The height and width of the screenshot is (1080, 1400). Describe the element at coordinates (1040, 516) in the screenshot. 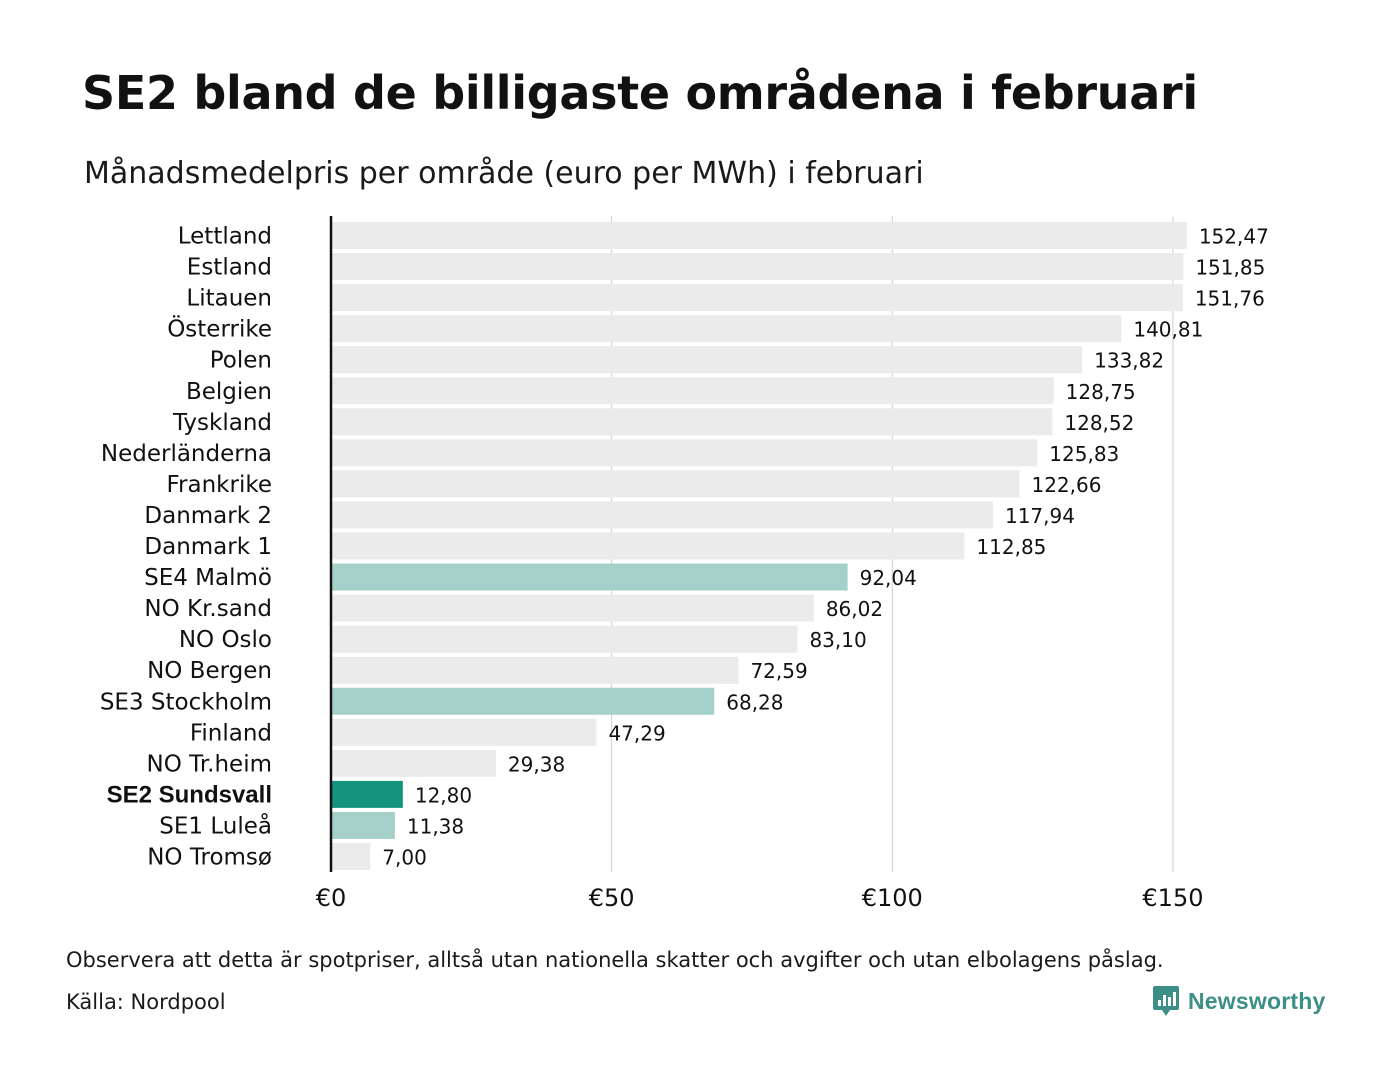

I see `value-label-9: 117,94` at that location.